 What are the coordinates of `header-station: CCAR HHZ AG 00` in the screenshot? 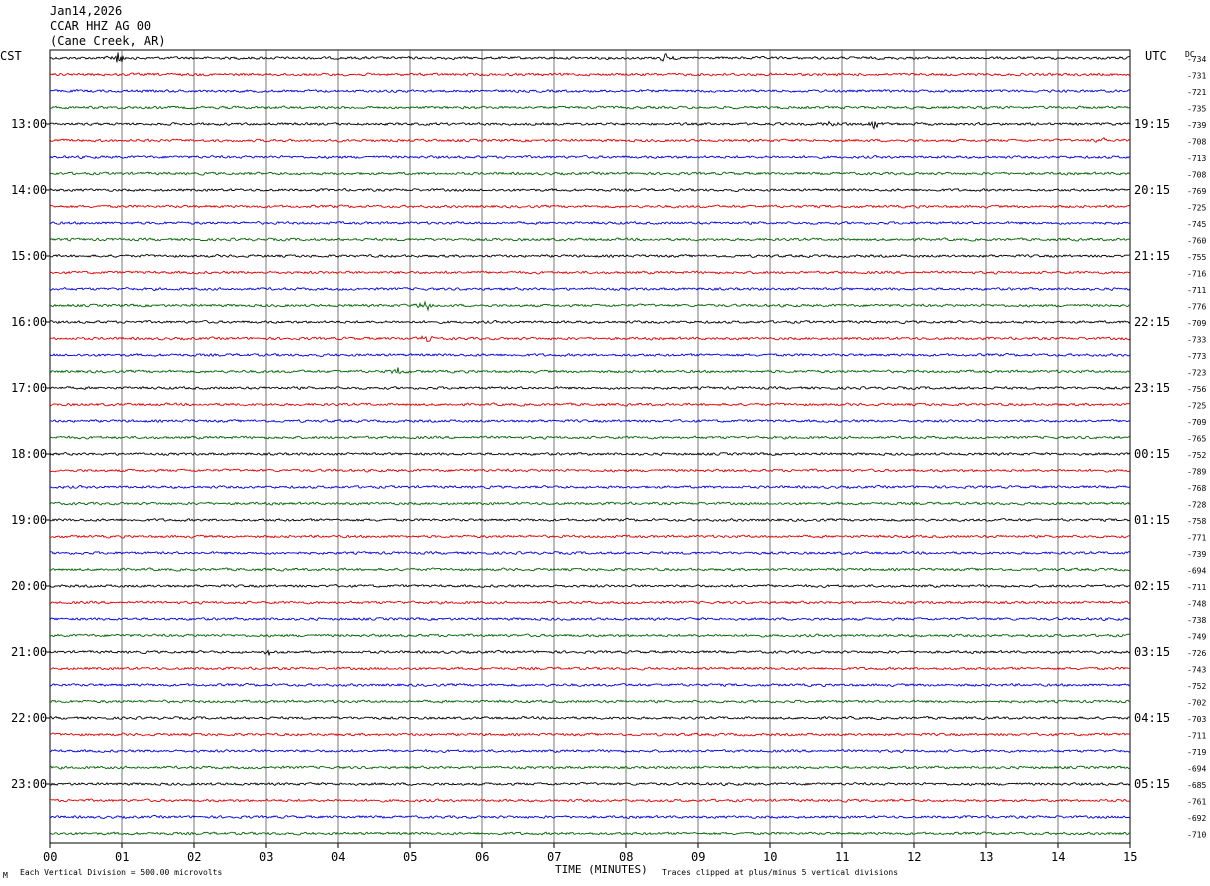 It's located at (101, 26).